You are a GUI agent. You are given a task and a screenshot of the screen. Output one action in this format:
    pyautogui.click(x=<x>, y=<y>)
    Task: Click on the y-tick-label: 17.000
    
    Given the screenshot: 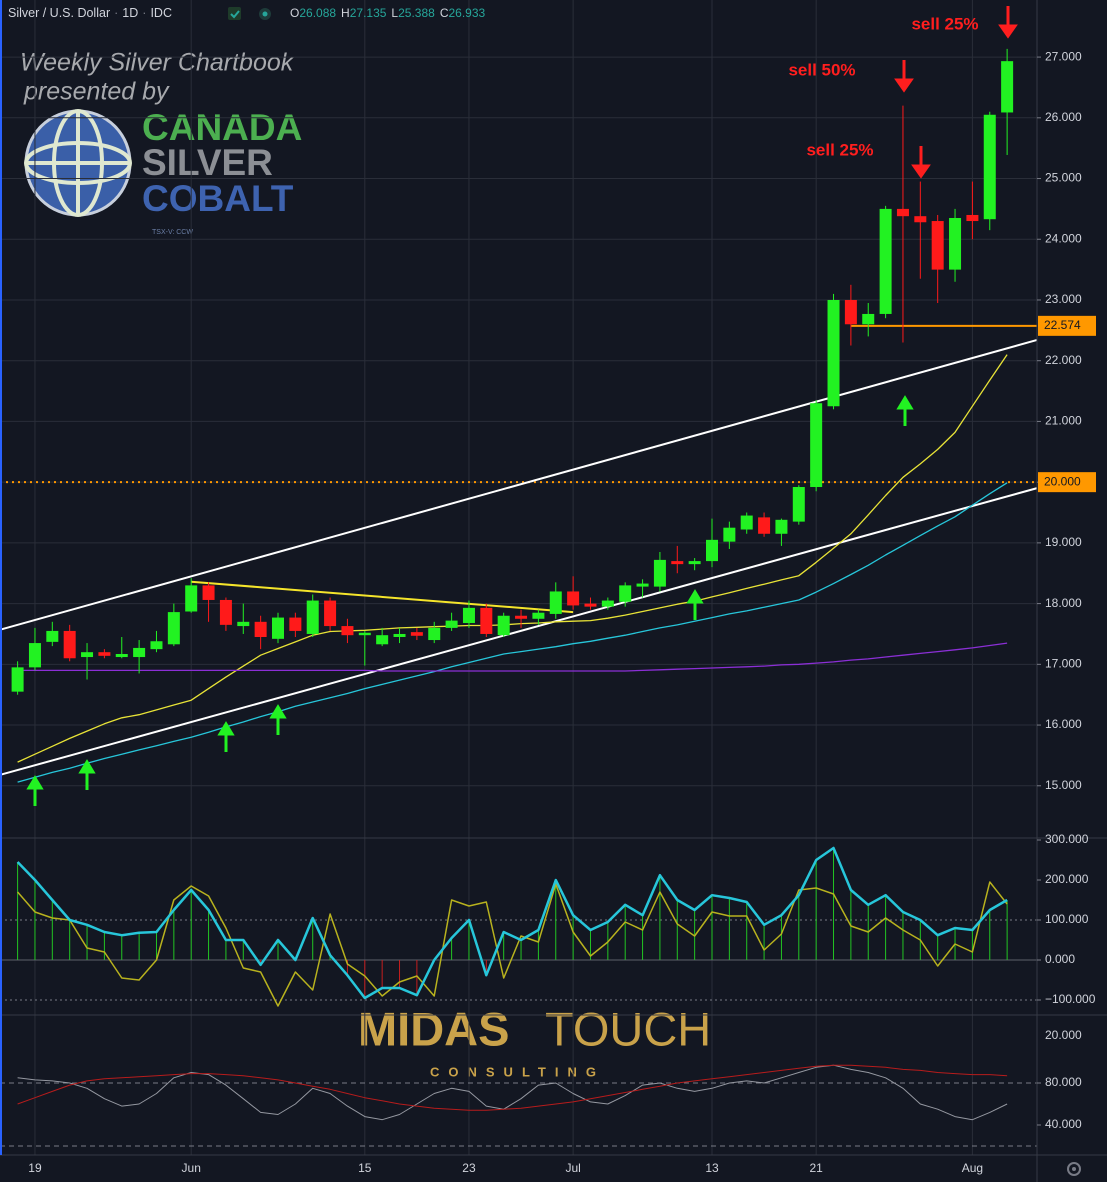 What is the action you would take?
    pyautogui.click(x=1063, y=663)
    